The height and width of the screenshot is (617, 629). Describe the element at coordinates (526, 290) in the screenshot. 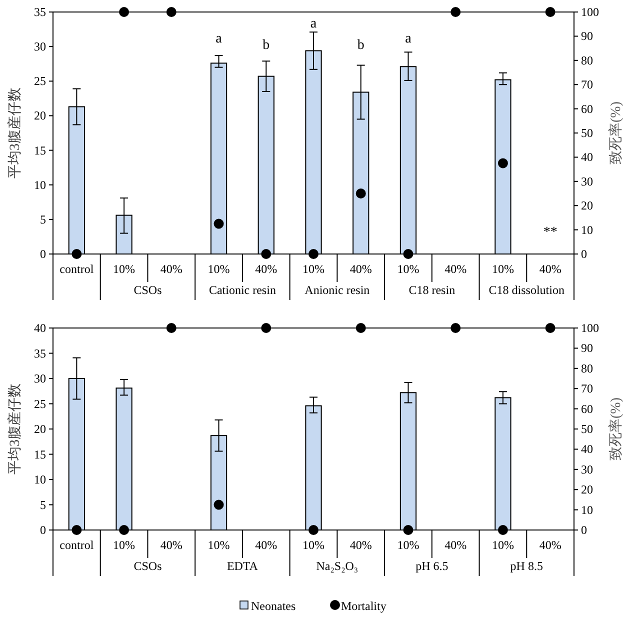

I see `text: C18 dissolution` at that location.